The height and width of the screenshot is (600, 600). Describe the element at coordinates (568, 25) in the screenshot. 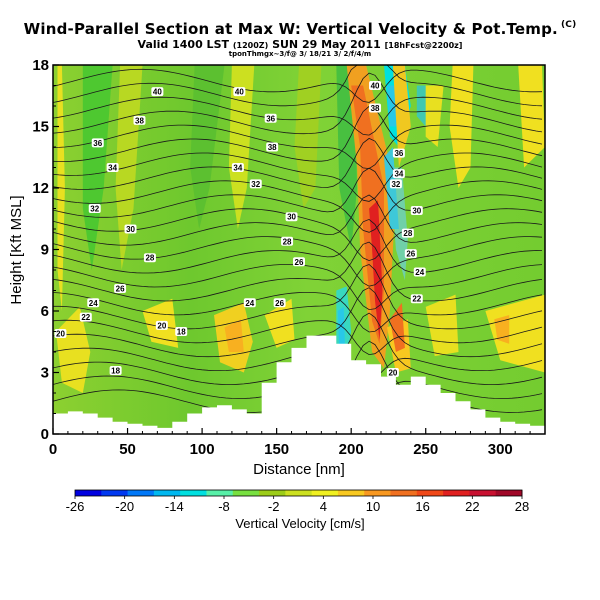

I see `copyright-mark: (C)` at that location.